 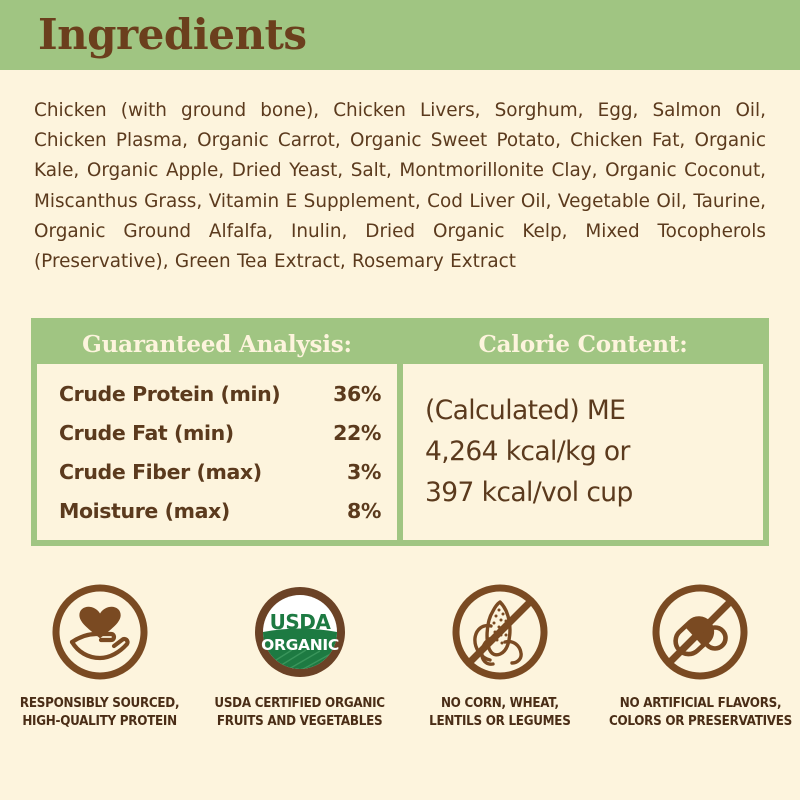 I want to click on analysis-label: Crude Fat (min), so click(x=146, y=432).